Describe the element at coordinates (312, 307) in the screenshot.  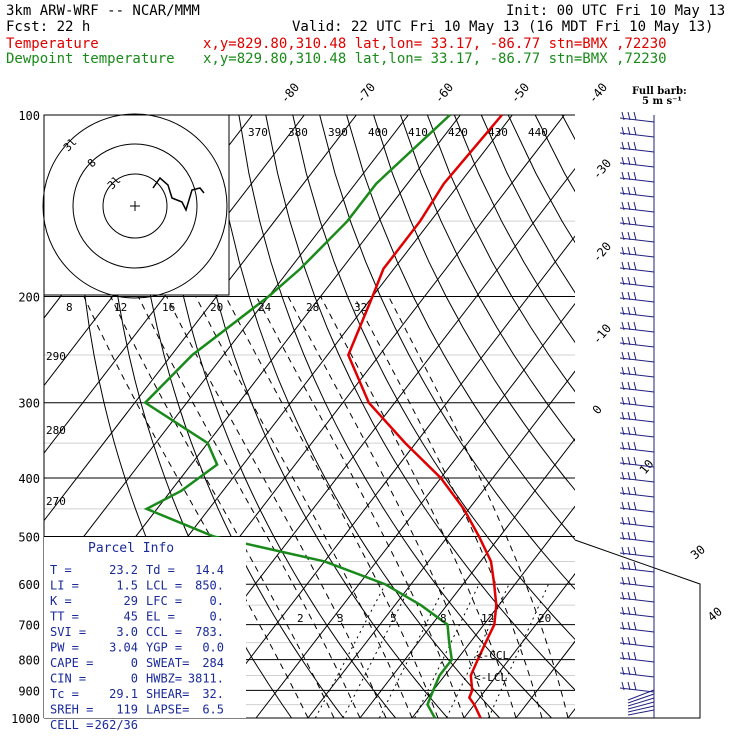
I see `hodograph-speed-label: 28` at that location.